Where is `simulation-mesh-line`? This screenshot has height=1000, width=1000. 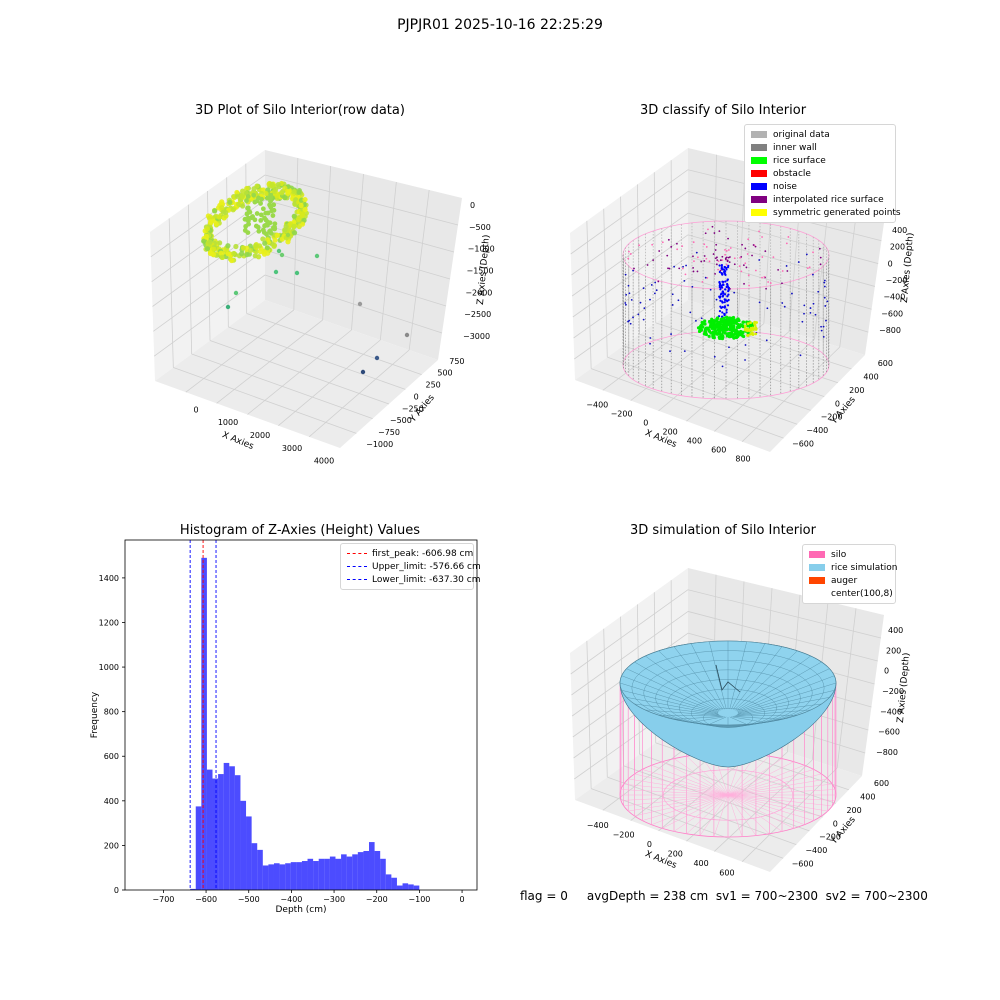 simulation-mesh-line is located at coordinates (787, 698).